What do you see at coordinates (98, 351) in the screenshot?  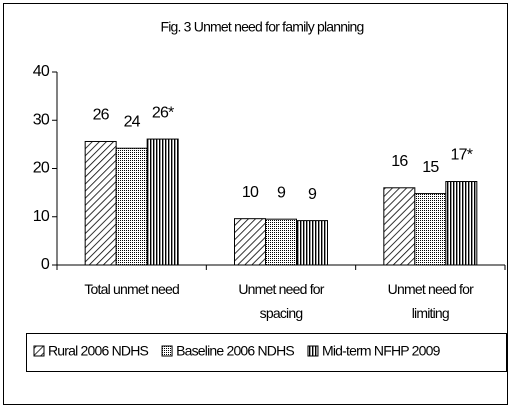 I see `legend-label: Rural 2006 NDHS` at bounding box center [98, 351].